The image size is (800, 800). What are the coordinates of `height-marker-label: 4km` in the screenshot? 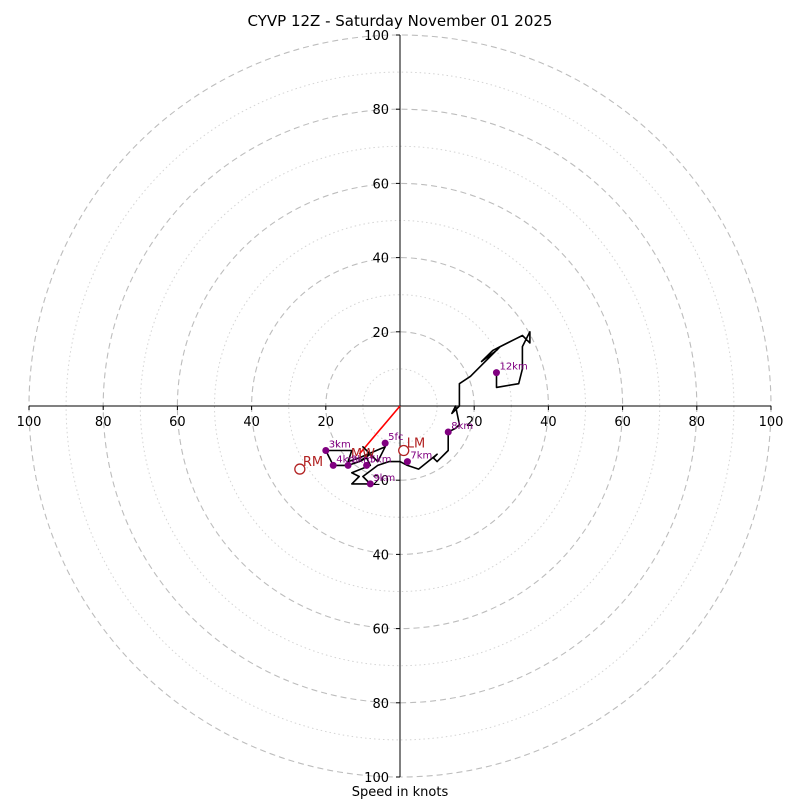 It's located at (347, 459).